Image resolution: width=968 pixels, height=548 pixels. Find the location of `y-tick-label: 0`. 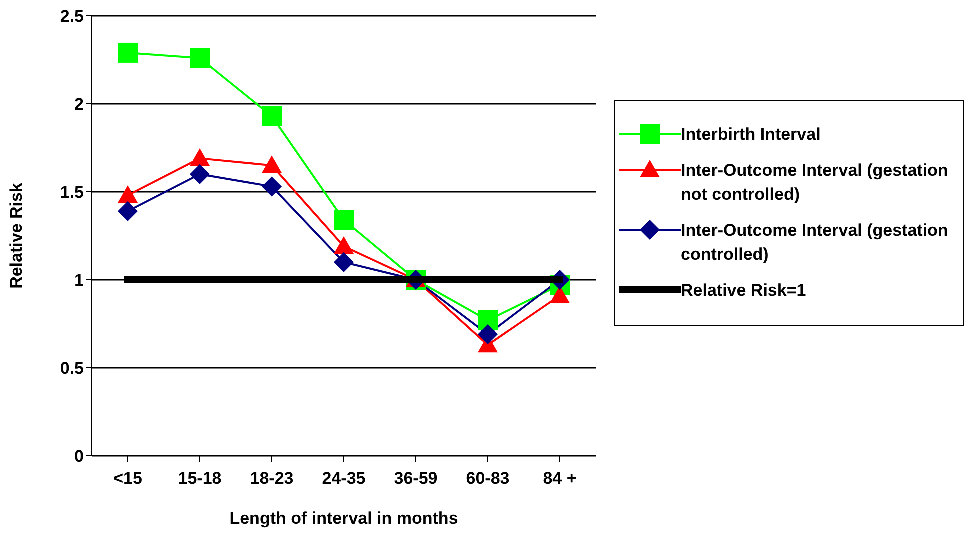

y-tick-label: 0 is located at coordinates (79, 456).